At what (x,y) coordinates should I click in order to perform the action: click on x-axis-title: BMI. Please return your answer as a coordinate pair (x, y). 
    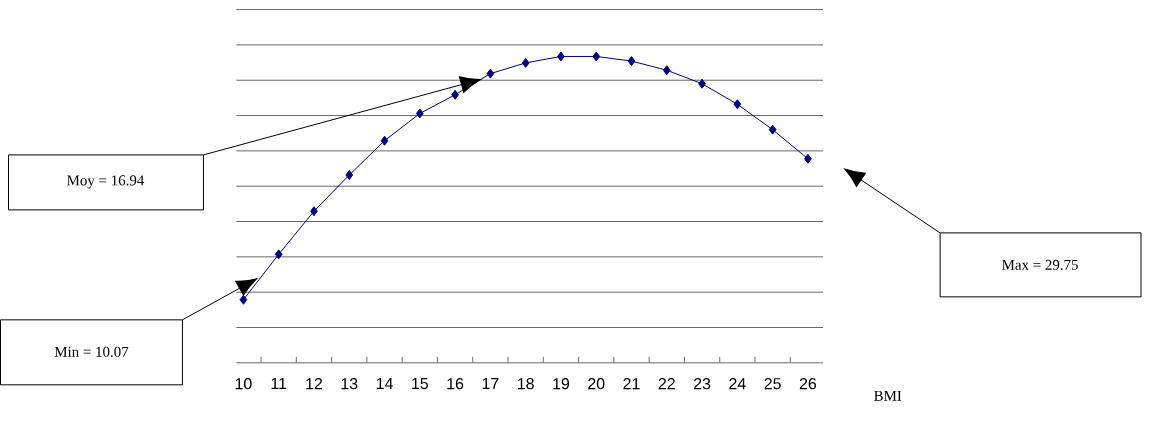
    Looking at the image, I should click on (888, 396).